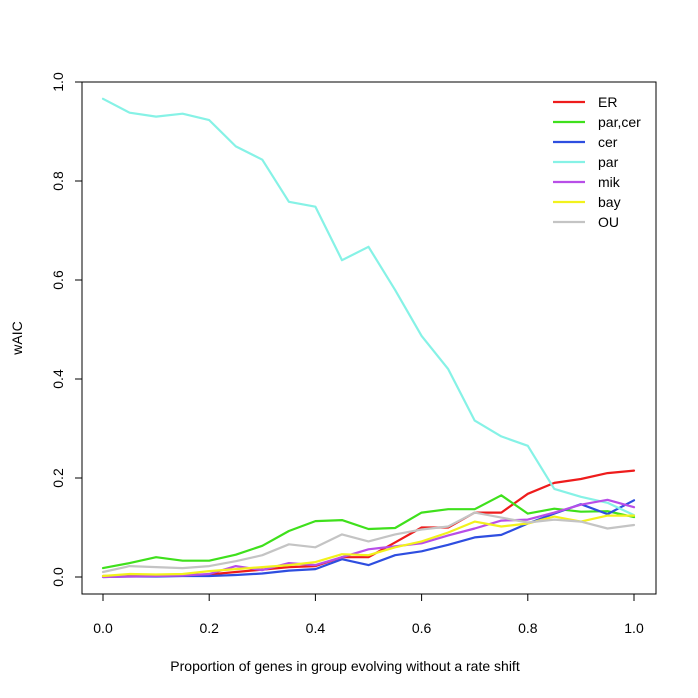 This screenshot has width=698, height=698. I want to click on series-line-bay, so click(368, 546).